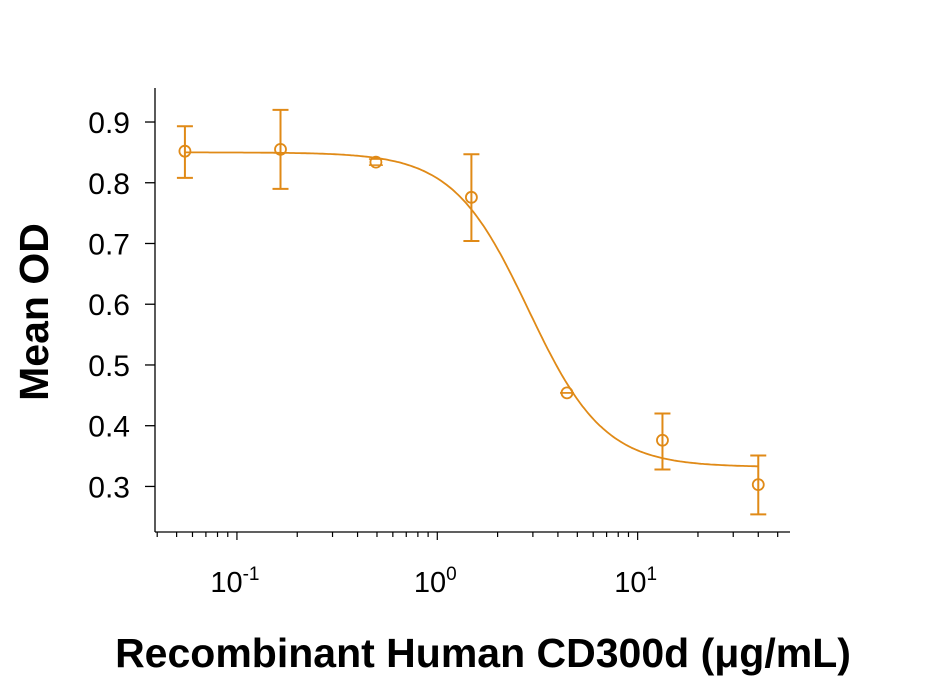  What do you see at coordinates (109, 123) in the screenshot?
I see `y-tick-label: 0.9` at bounding box center [109, 123].